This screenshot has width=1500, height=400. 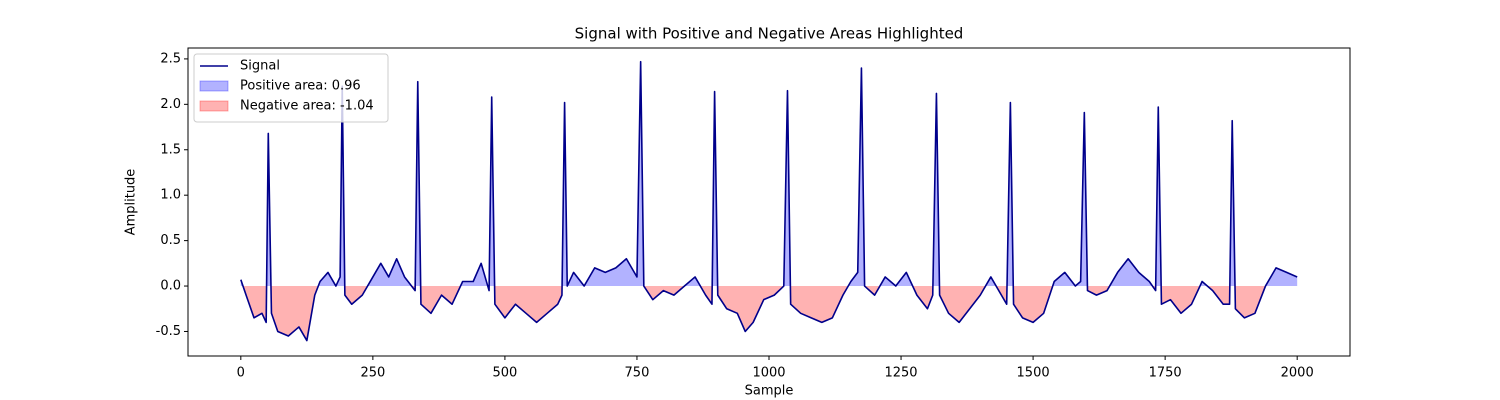 What do you see at coordinates (1297, 373) in the screenshot?
I see `x-tick-label: 2000` at bounding box center [1297, 373].